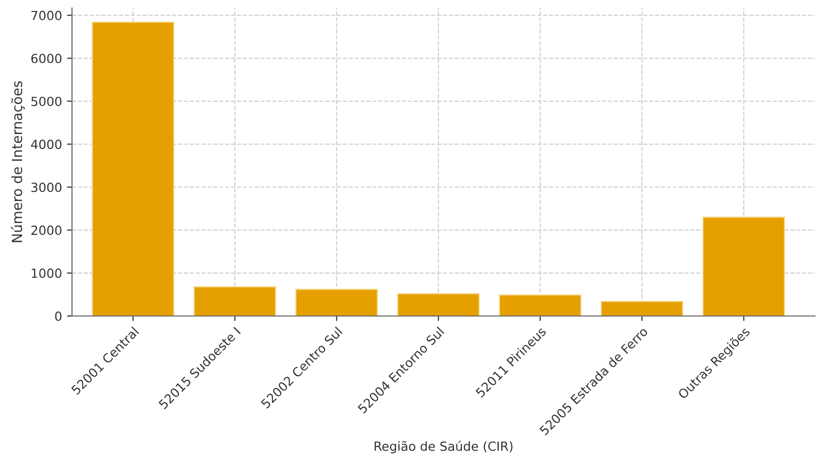  Describe the element at coordinates (46, 145) in the screenshot. I see `y-tick-label: 4000` at that location.